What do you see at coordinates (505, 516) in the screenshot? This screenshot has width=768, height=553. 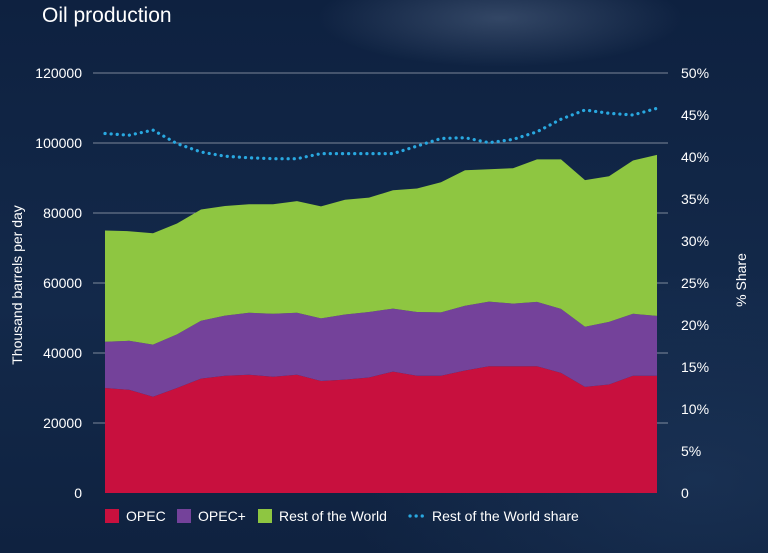 I see `legend-label: Rest of the World share` at bounding box center [505, 516].